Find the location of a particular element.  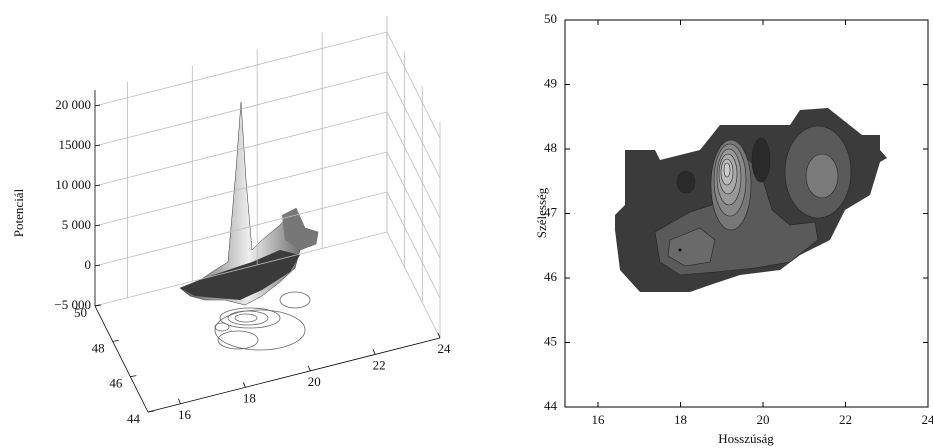

contour-fill is located at coordinates (751, 200).